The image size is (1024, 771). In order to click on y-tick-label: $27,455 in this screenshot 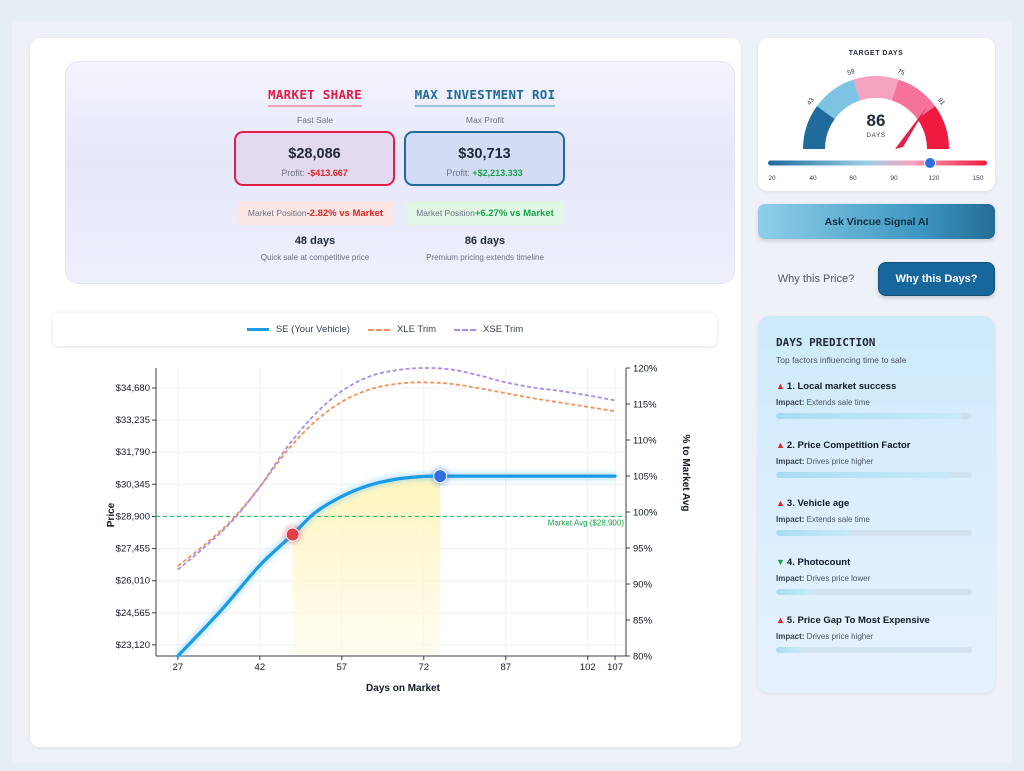, I will do `click(133, 549)`.